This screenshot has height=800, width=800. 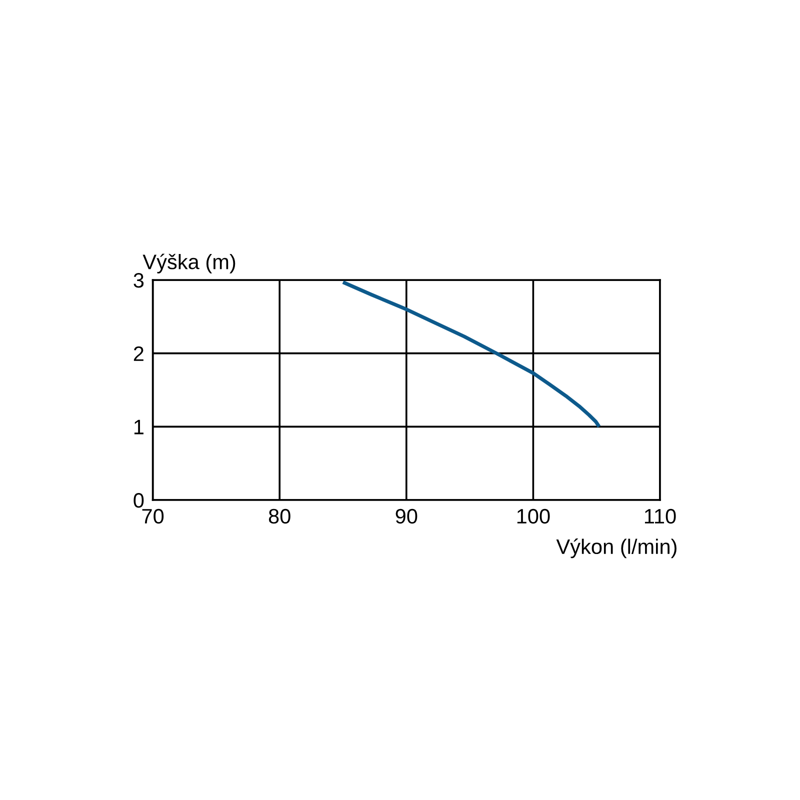 I want to click on x-axis-title: Výkon (l/min), so click(x=616, y=548).